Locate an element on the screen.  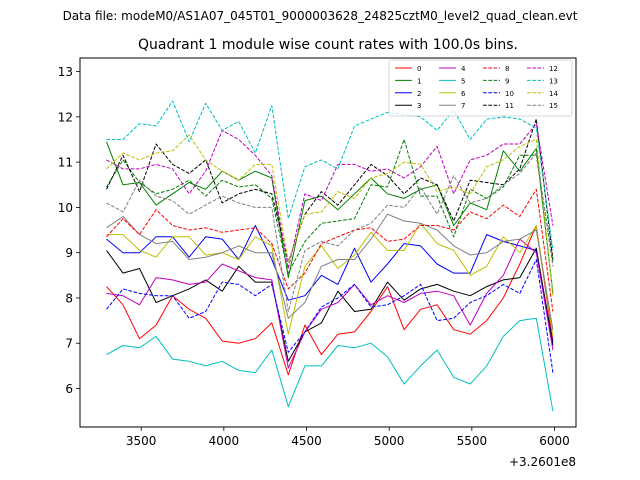
x-offset-label: +3.2601e8 is located at coordinates (542, 462).